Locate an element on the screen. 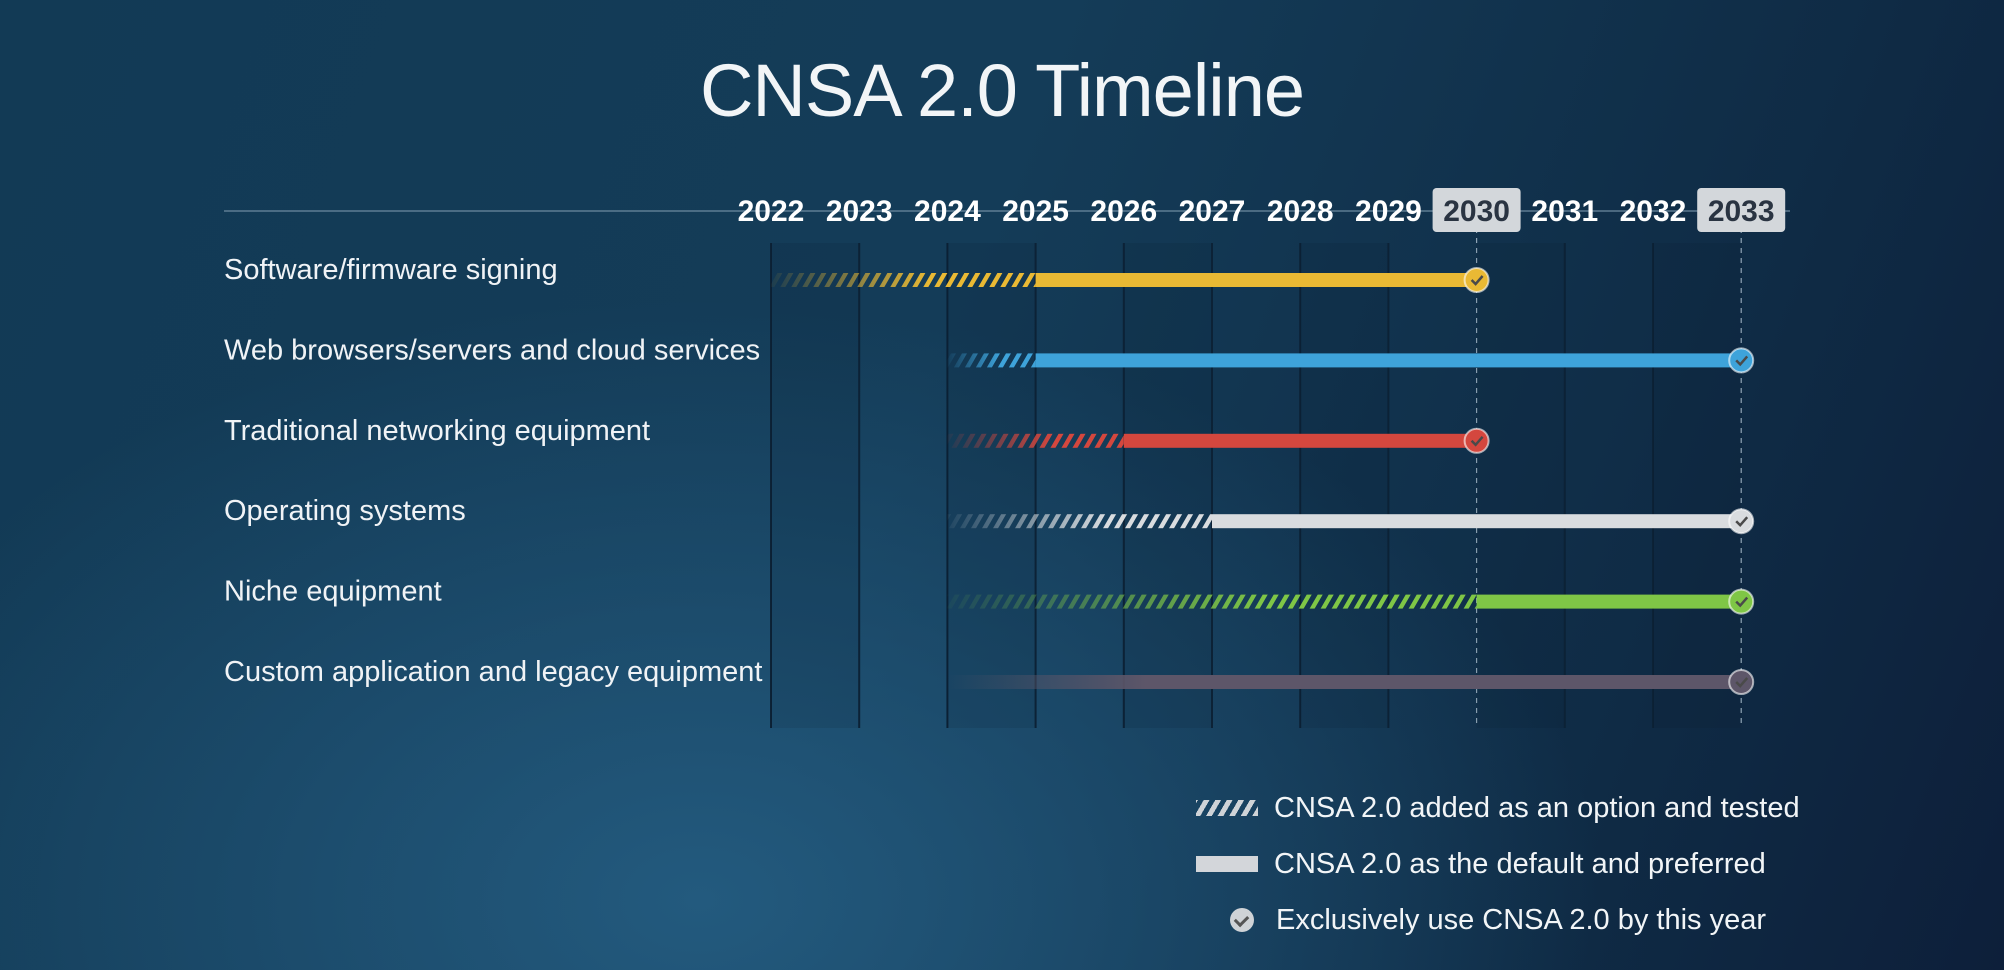  row-label: Niche equipment is located at coordinates (333, 592).